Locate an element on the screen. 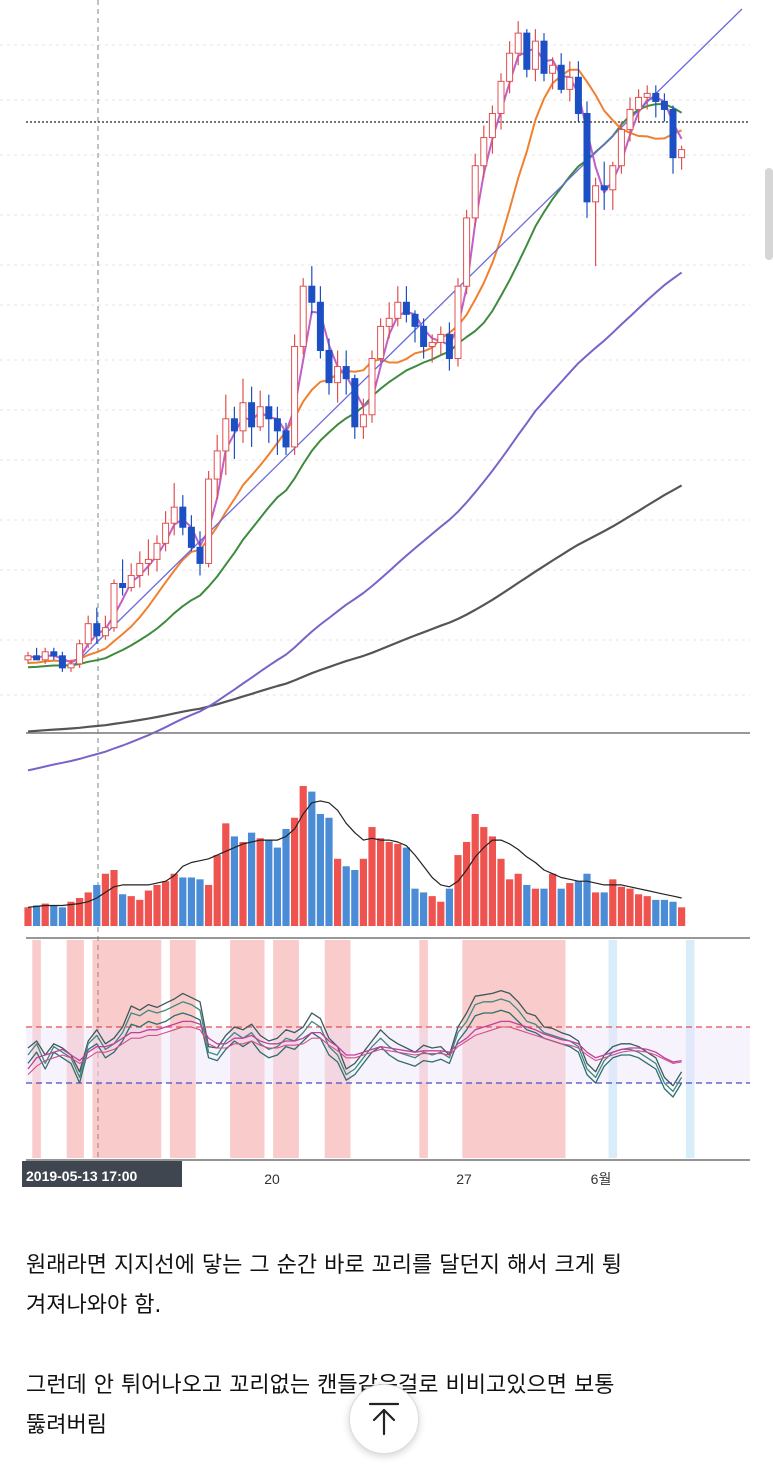  x-tick-label: 27 is located at coordinates (464, 1179).